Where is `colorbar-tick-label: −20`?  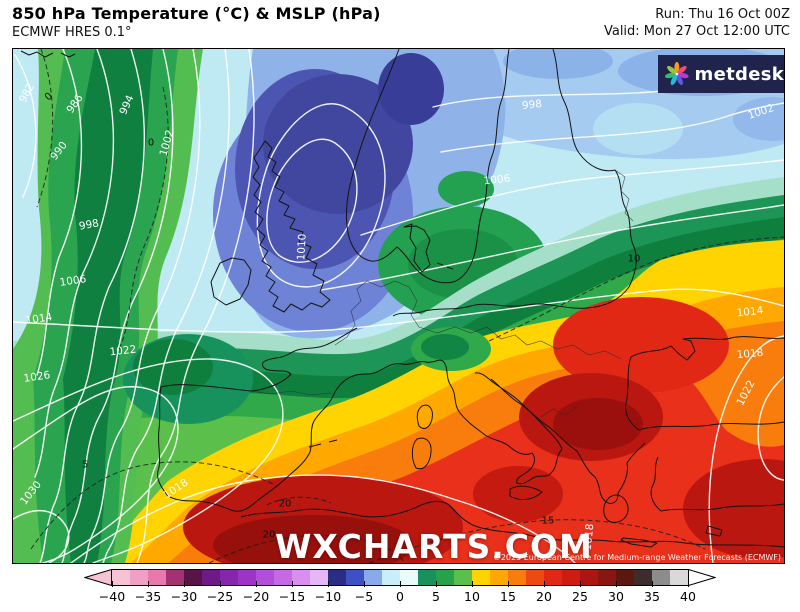 colorbar-tick-label: −20 is located at coordinates (256, 596).